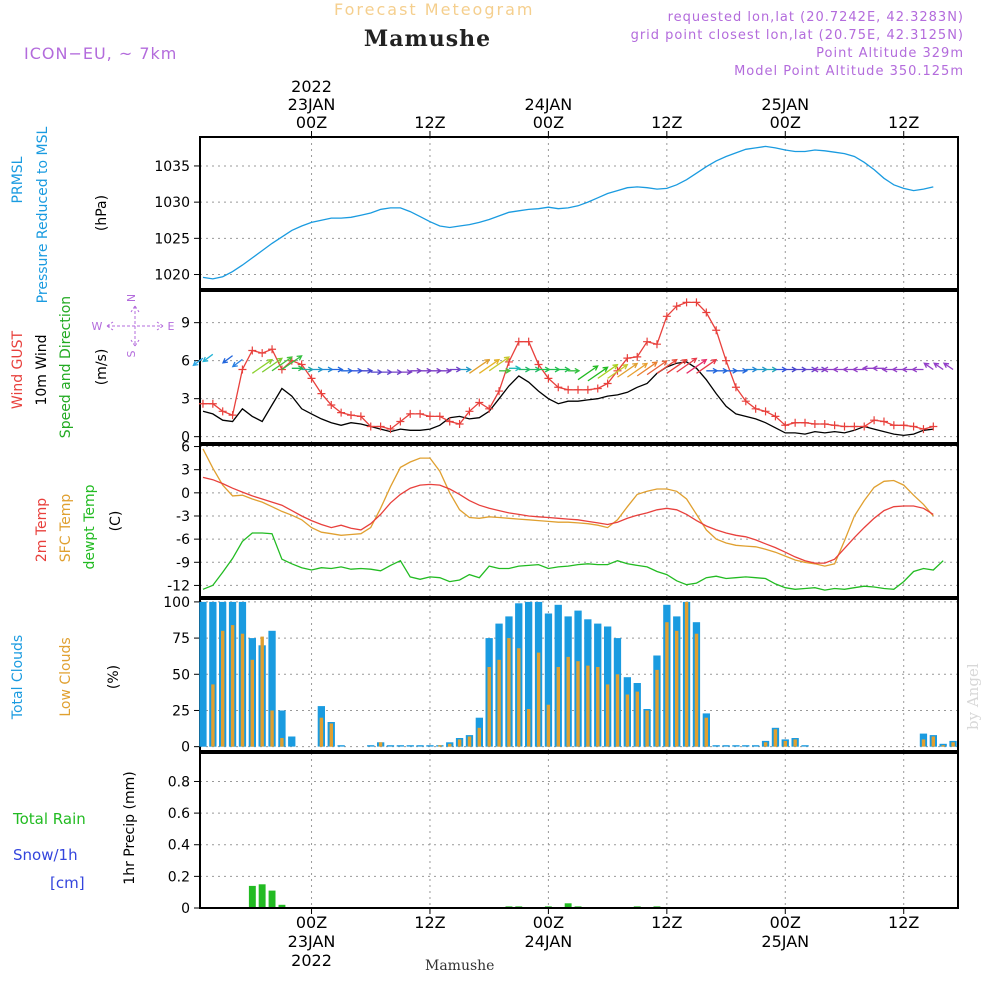  What do you see at coordinates (42, 530) in the screenshot?
I see `temp-2m-label: 2m Temp` at bounding box center [42, 530].